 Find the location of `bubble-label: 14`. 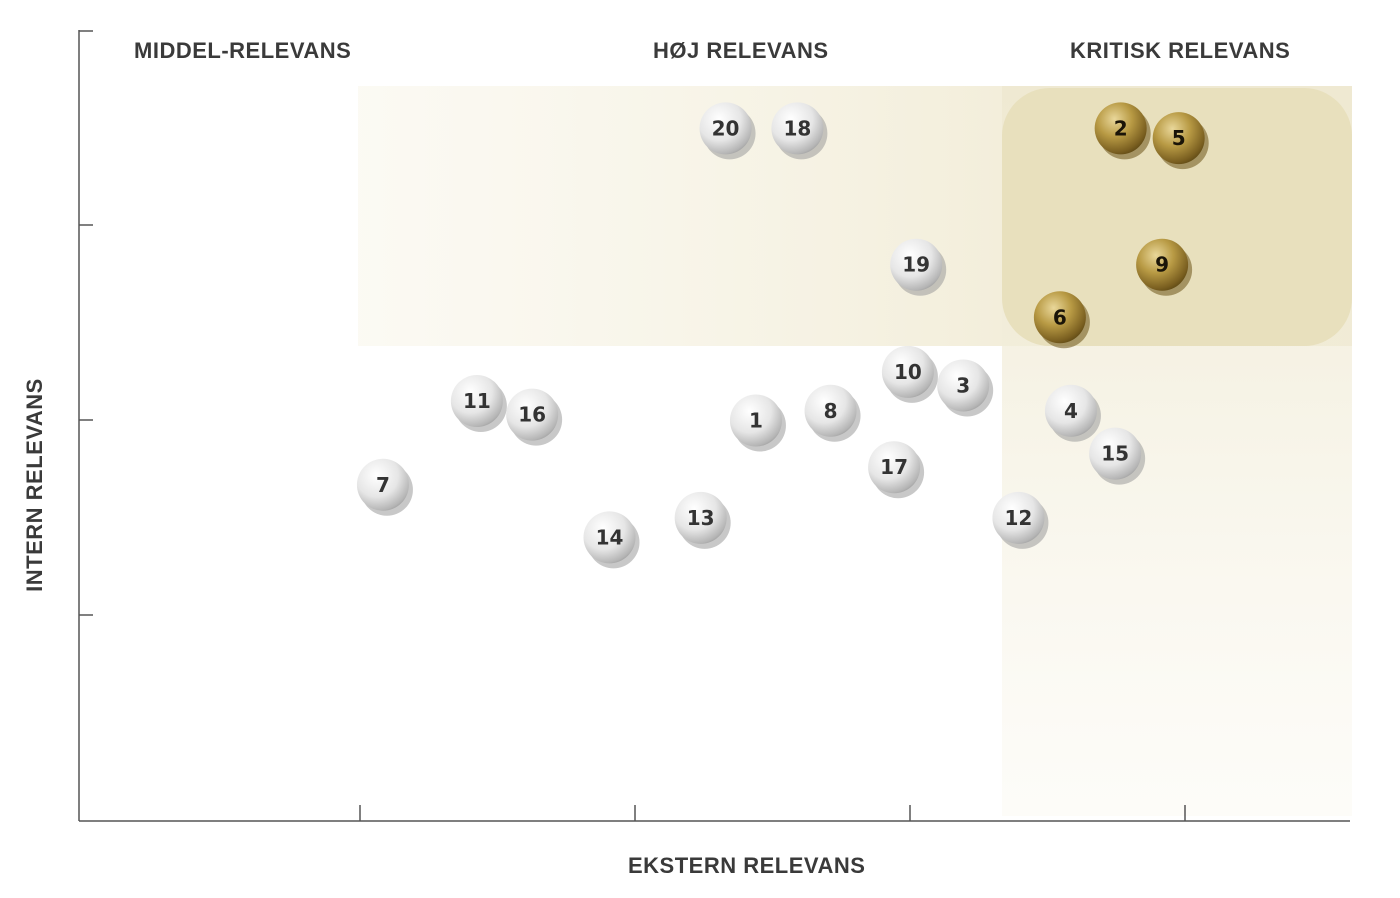

bubble-label: 14 is located at coordinates (610, 537).